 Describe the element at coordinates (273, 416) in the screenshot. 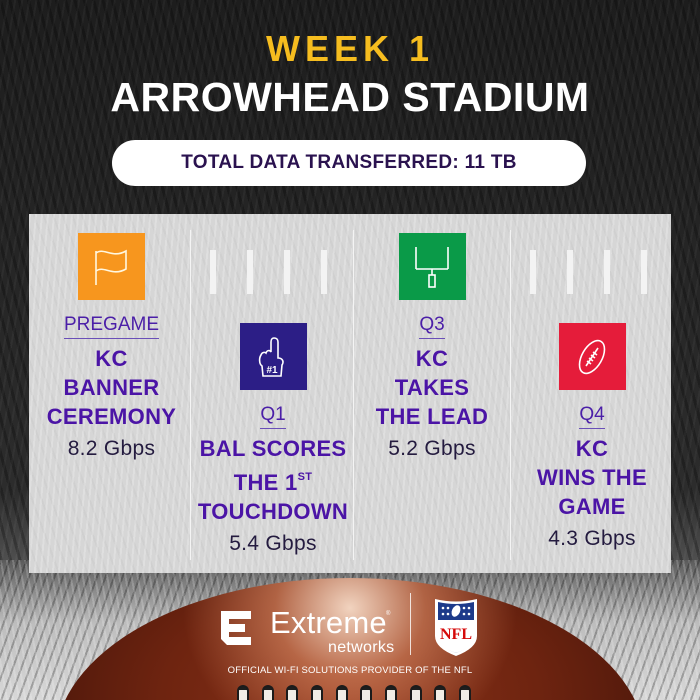

I see `period-label: Q1` at that location.